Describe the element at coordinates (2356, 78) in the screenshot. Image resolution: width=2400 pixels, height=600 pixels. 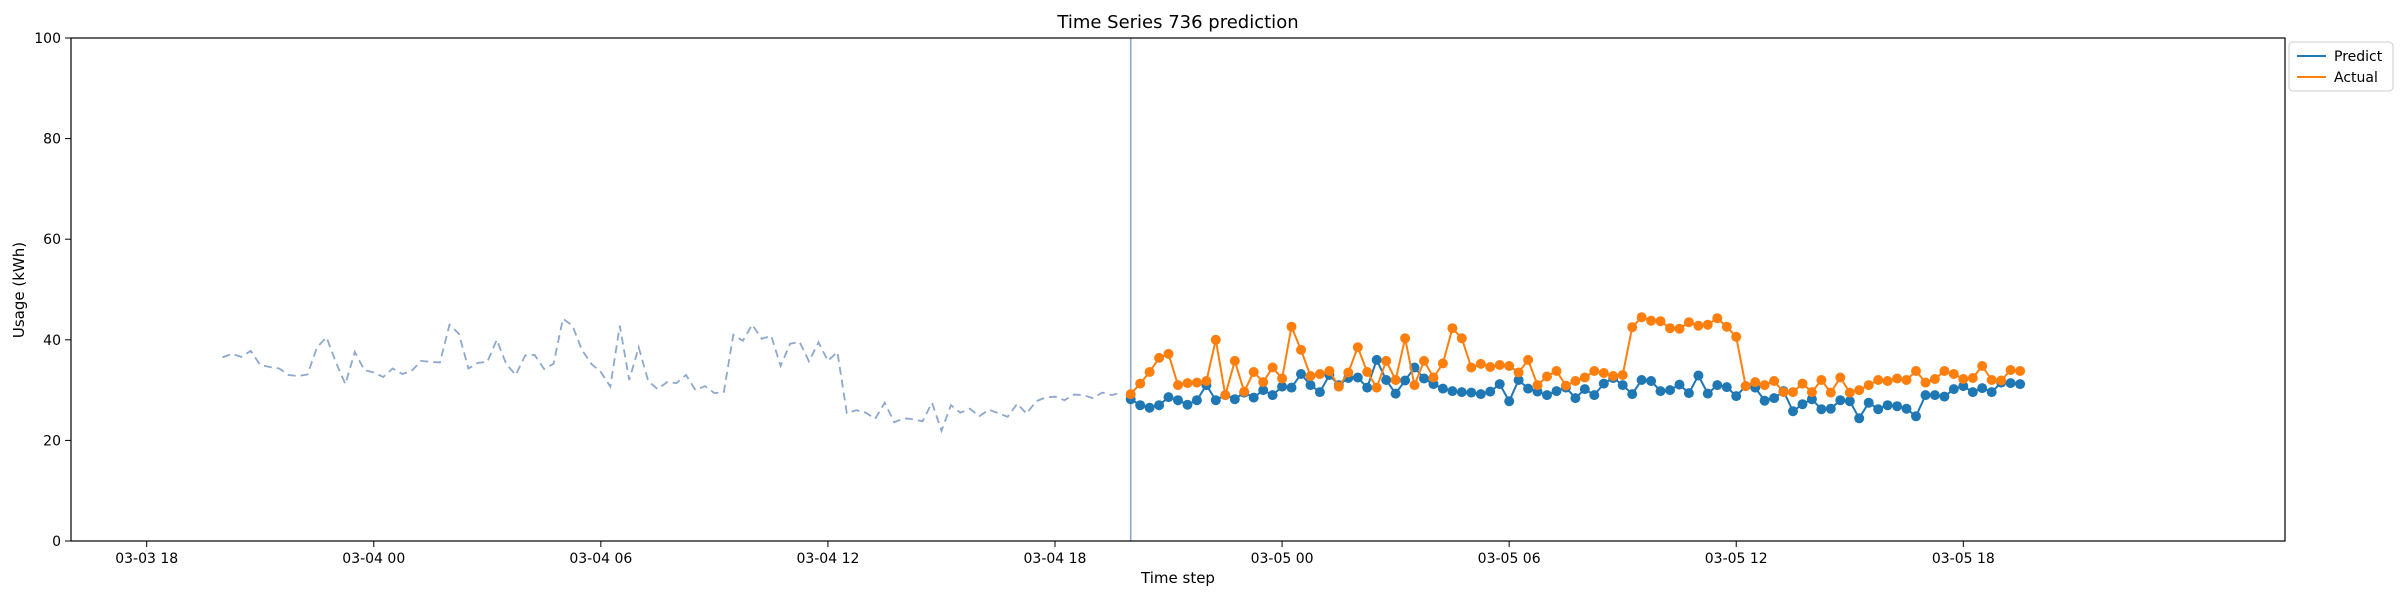
I see `legend-label-actual: Actual` at that location.